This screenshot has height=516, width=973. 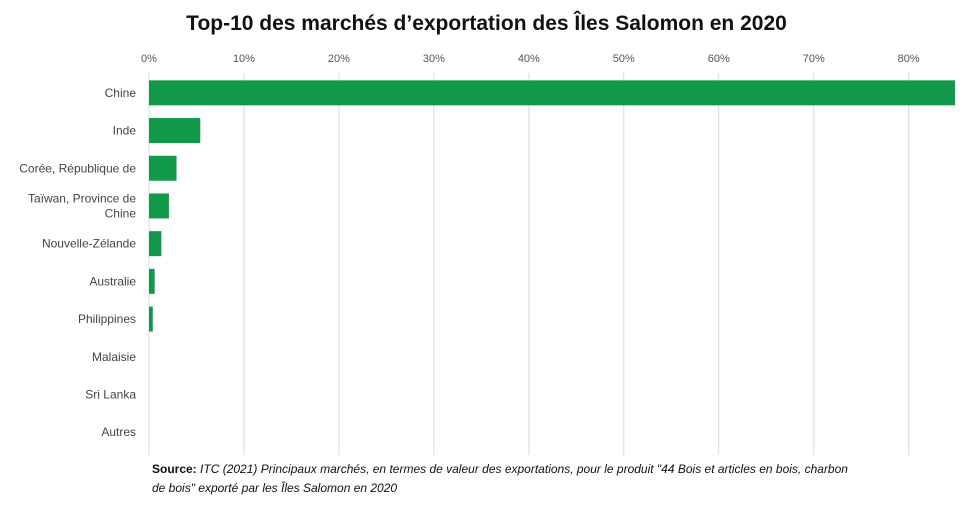 I want to click on category-label: Chine, so click(x=121, y=93).